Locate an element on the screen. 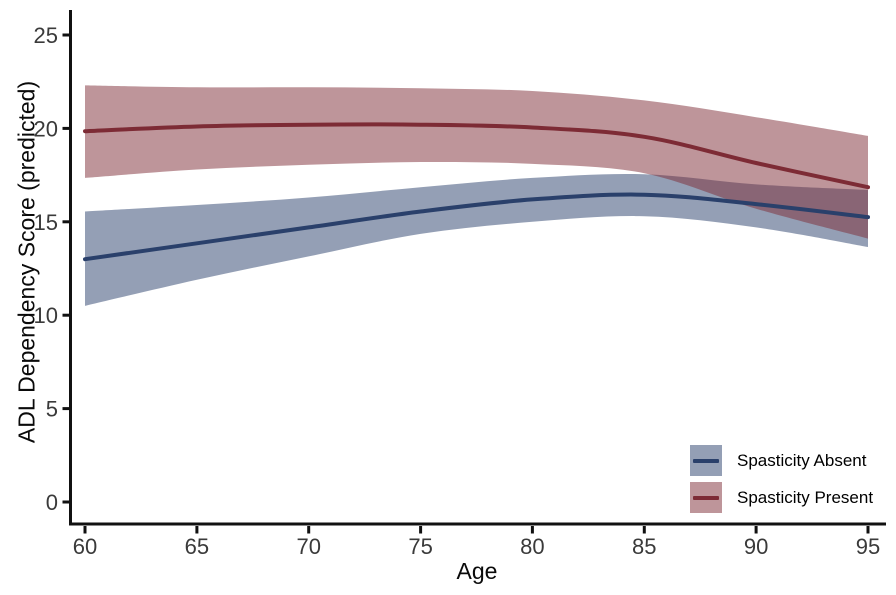 This screenshot has height=595, width=896. legend-item-spasticity-present: Spasticity Present is located at coordinates (781, 497).